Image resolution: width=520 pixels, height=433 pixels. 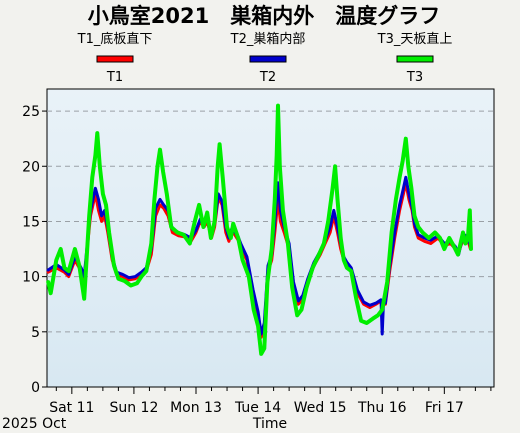 What do you see at coordinates (114, 77) in the screenshot?
I see `legend-label-t1: T1` at bounding box center [114, 77].